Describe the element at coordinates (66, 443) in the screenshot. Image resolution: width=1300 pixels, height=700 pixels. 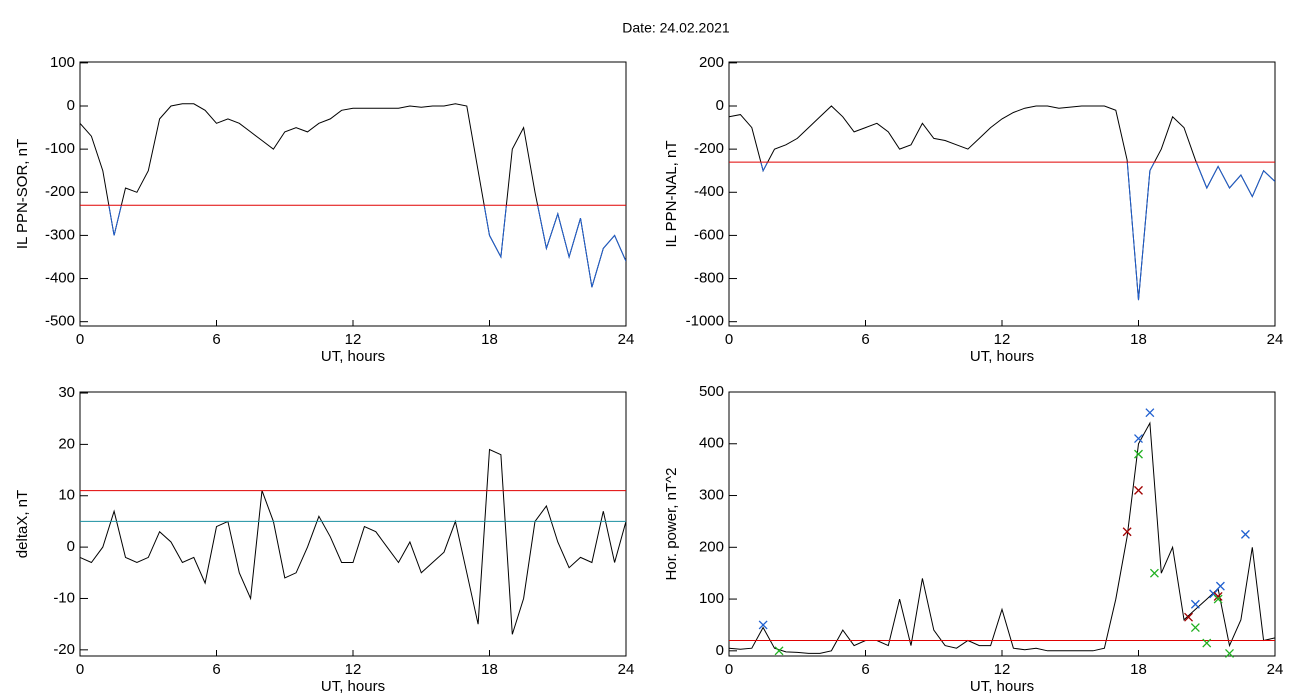
I see `y-tick-label: 20` at that location.